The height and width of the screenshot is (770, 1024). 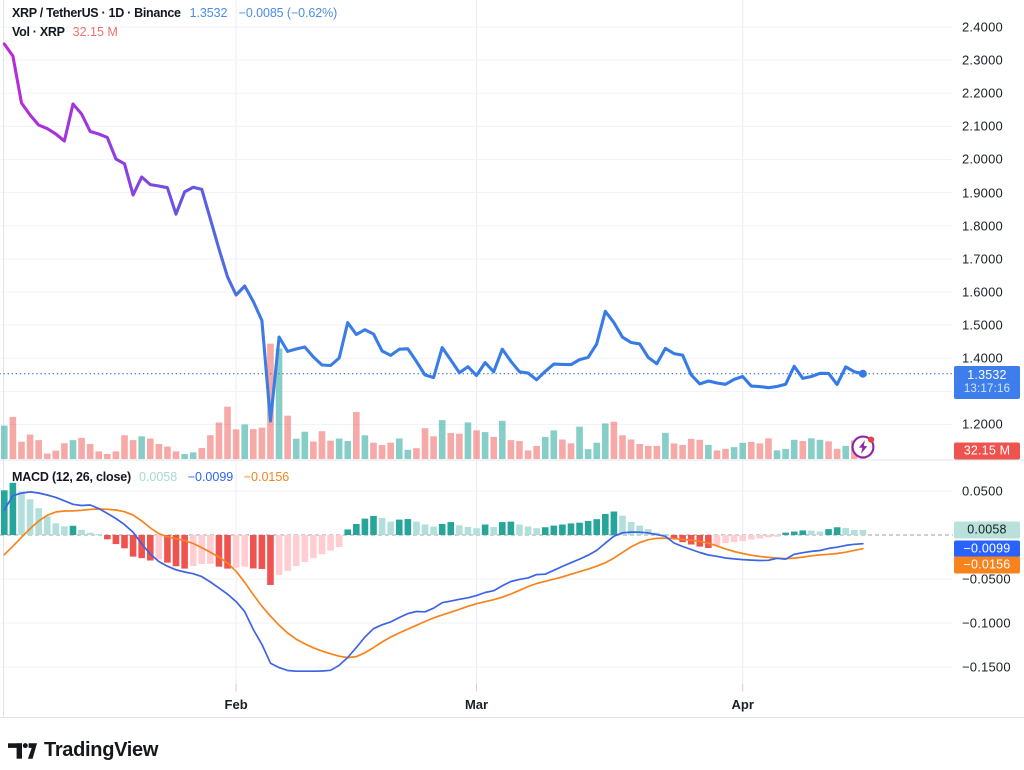 What do you see at coordinates (986, 667) in the screenshot?
I see `macd-axis-label: −0.1500` at bounding box center [986, 667].